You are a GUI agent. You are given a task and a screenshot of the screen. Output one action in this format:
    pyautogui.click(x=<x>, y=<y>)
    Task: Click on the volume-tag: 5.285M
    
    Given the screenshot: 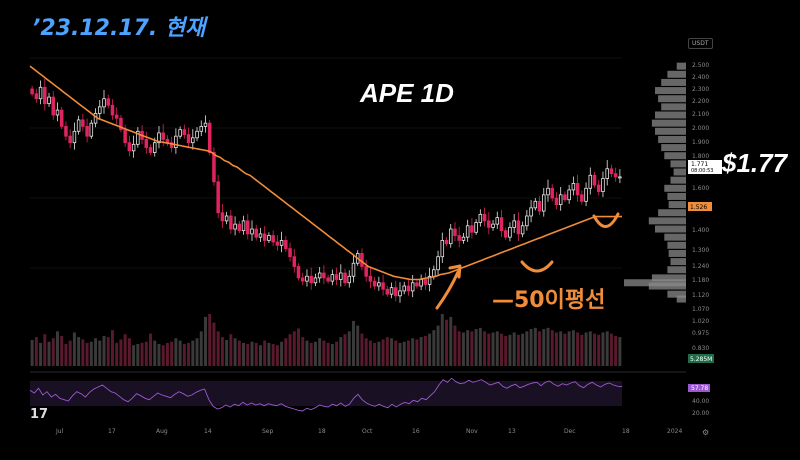 What is the action you would take?
    pyautogui.click(x=701, y=358)
    